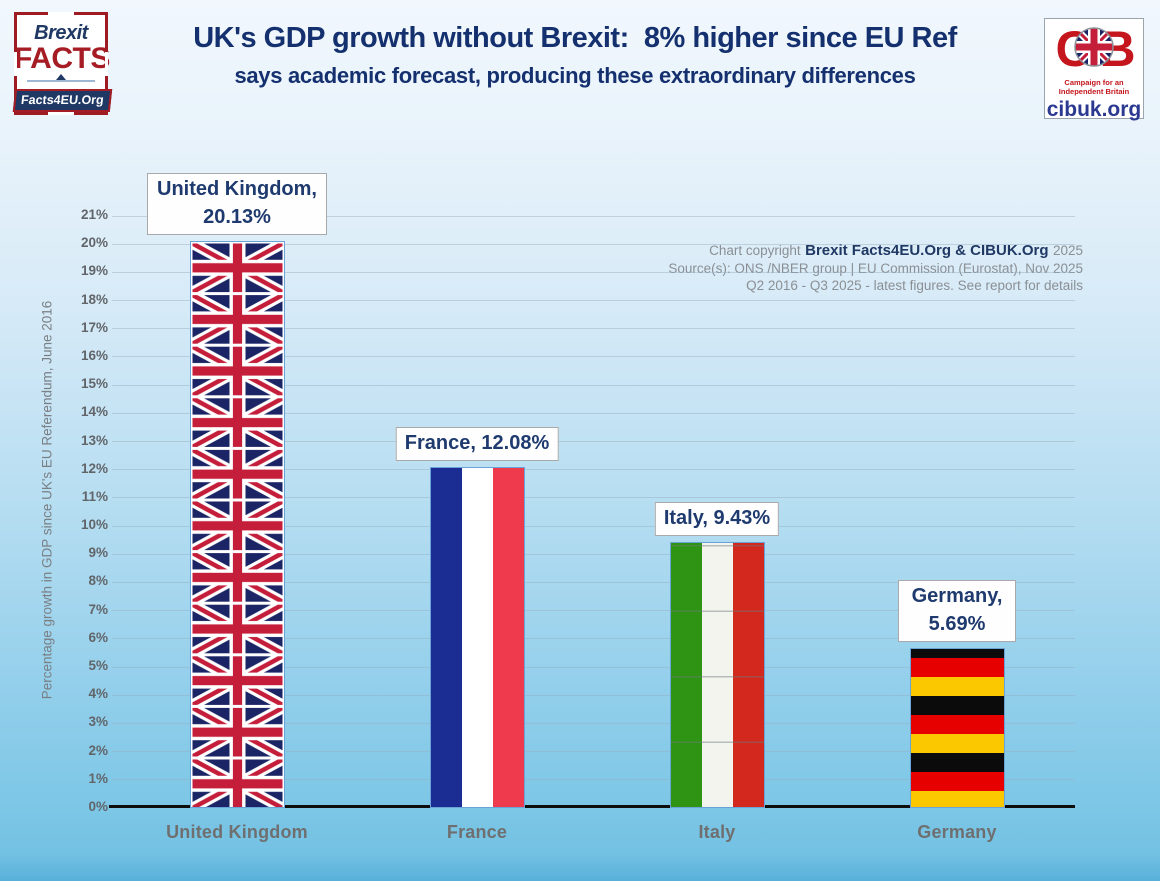 The image size is (1160, 881). What do you see at coordinates (94, 243) in the screenshot?
I see `y-tick-label: 20%` at bounding box center [94, 243].